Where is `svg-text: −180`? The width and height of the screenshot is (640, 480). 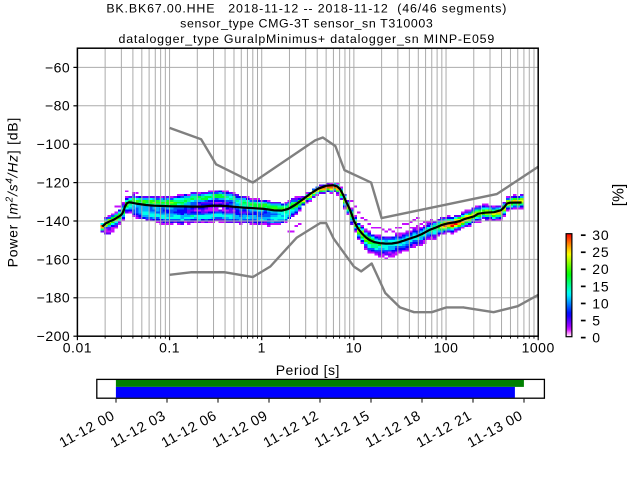
svg-text: −180 is located at coordinates (54, 298).